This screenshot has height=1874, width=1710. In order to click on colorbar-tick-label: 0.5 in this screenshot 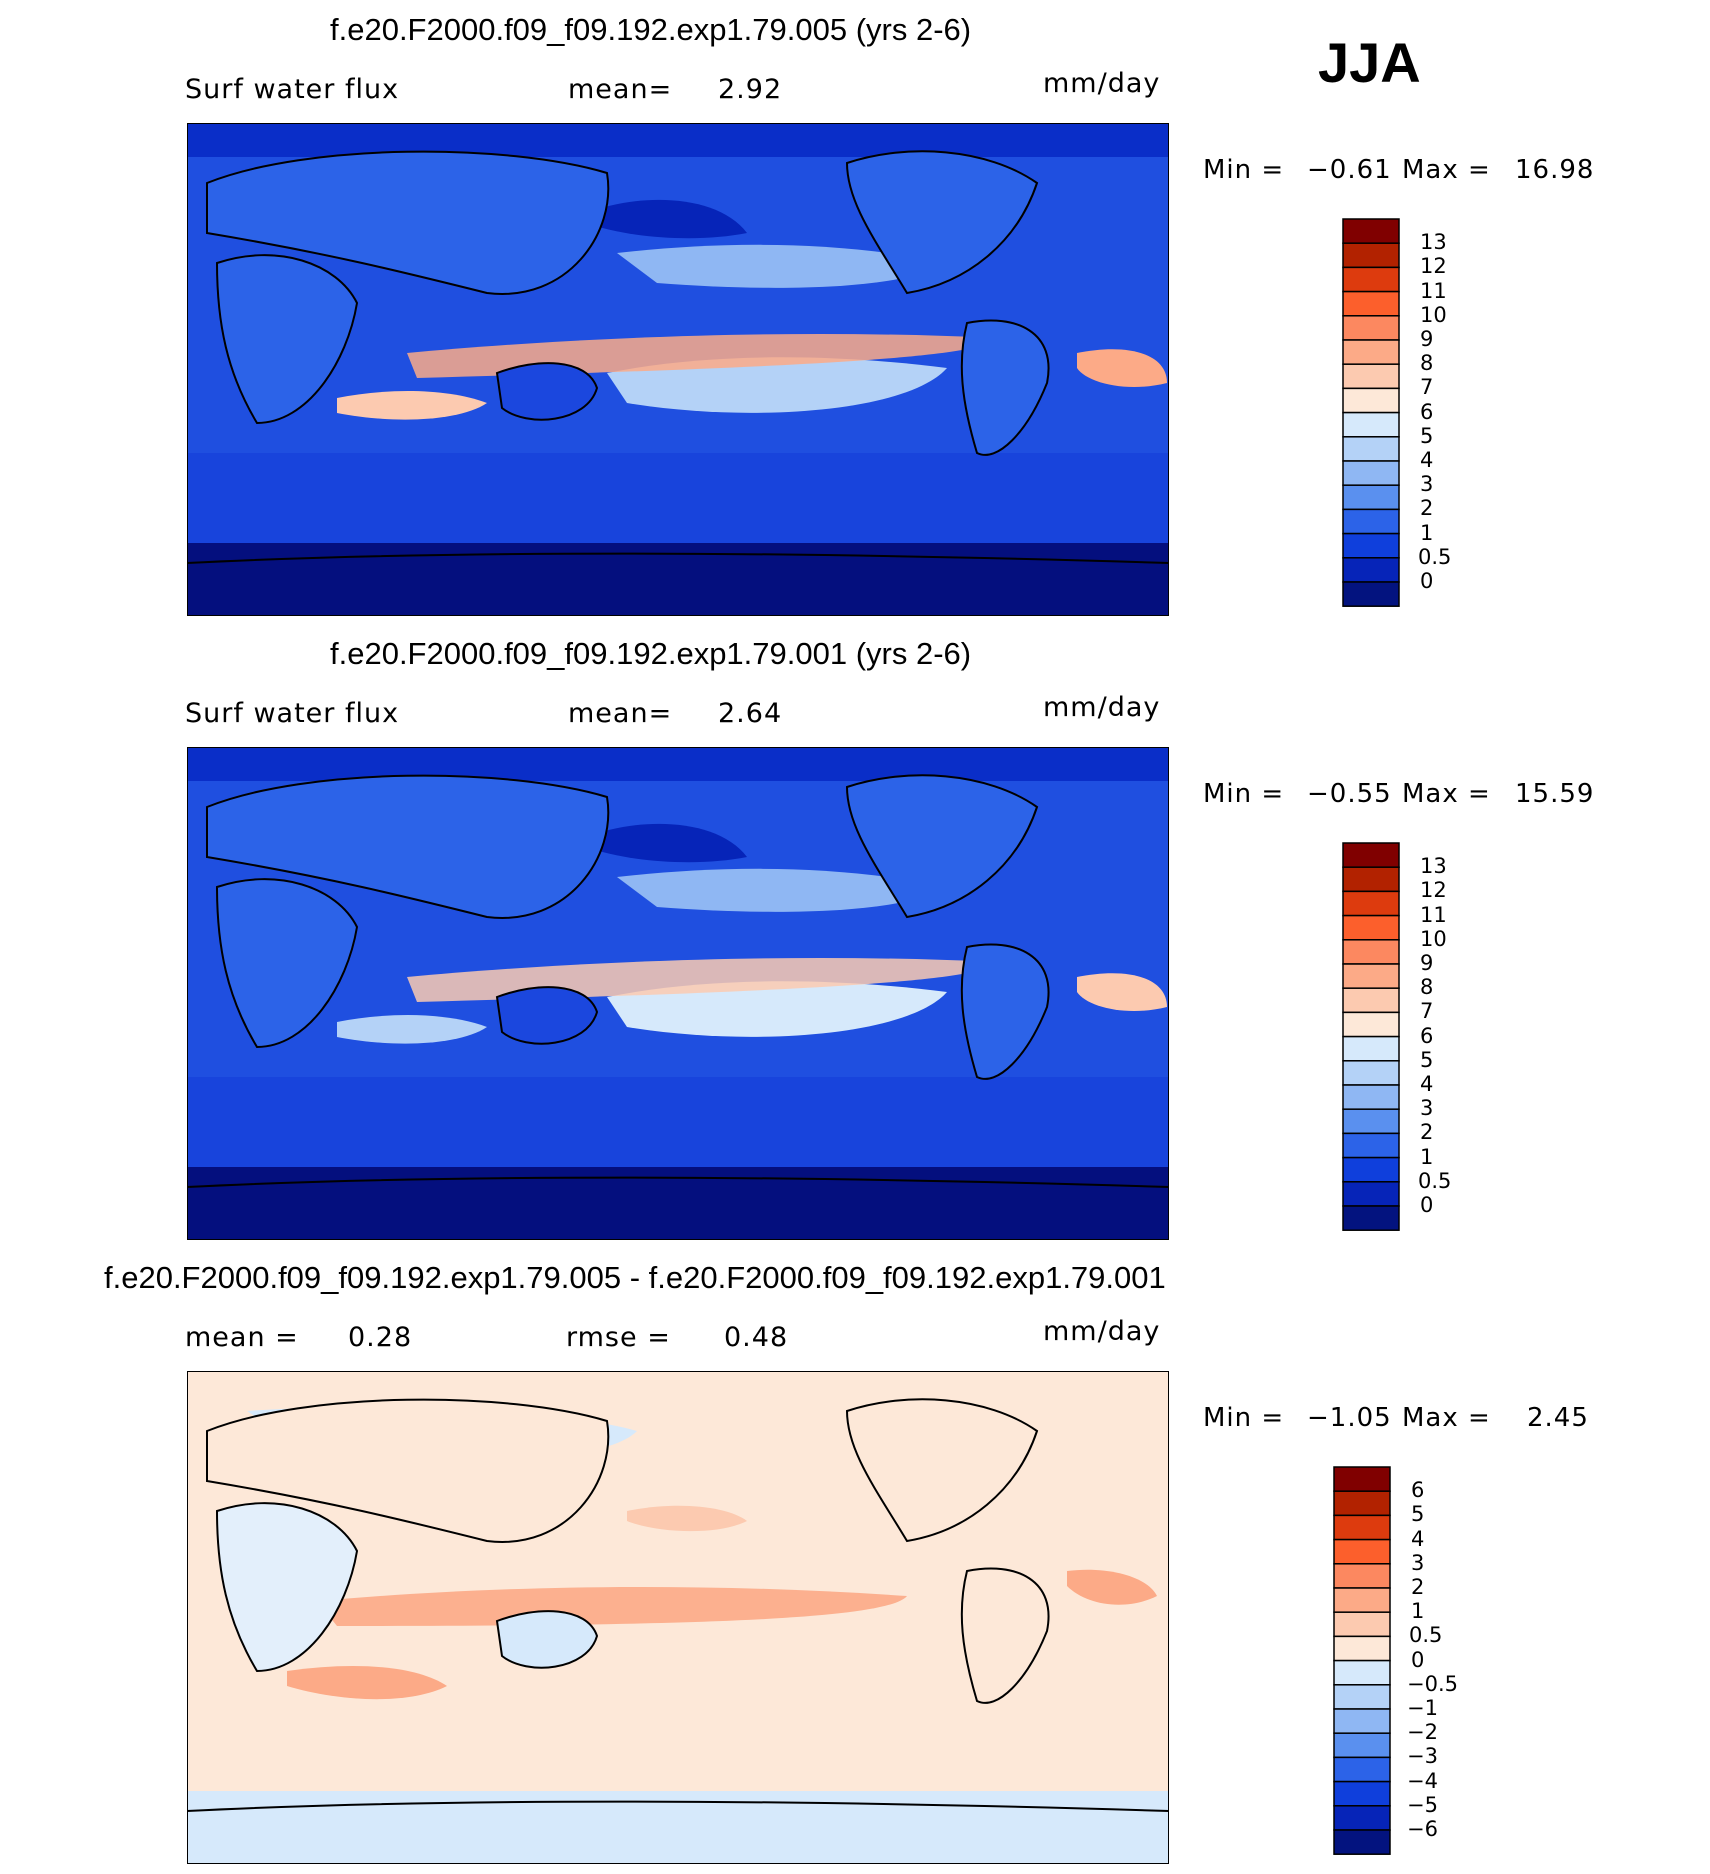, I will do `click(1435, 1180)`.